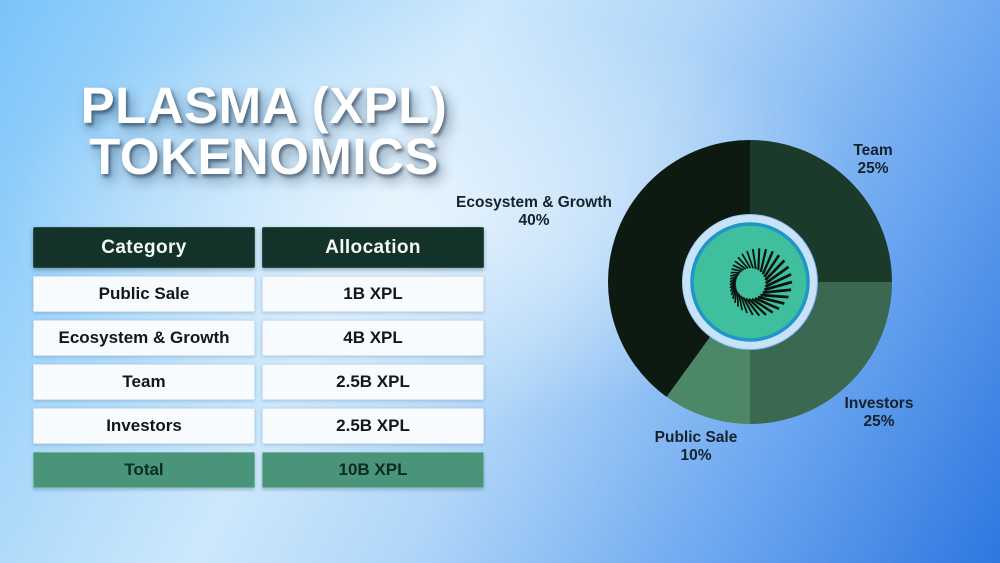 The image size is (1000, 563). I want to click on table-row-cell: Ecosystem & Growth, so click(144, 338).